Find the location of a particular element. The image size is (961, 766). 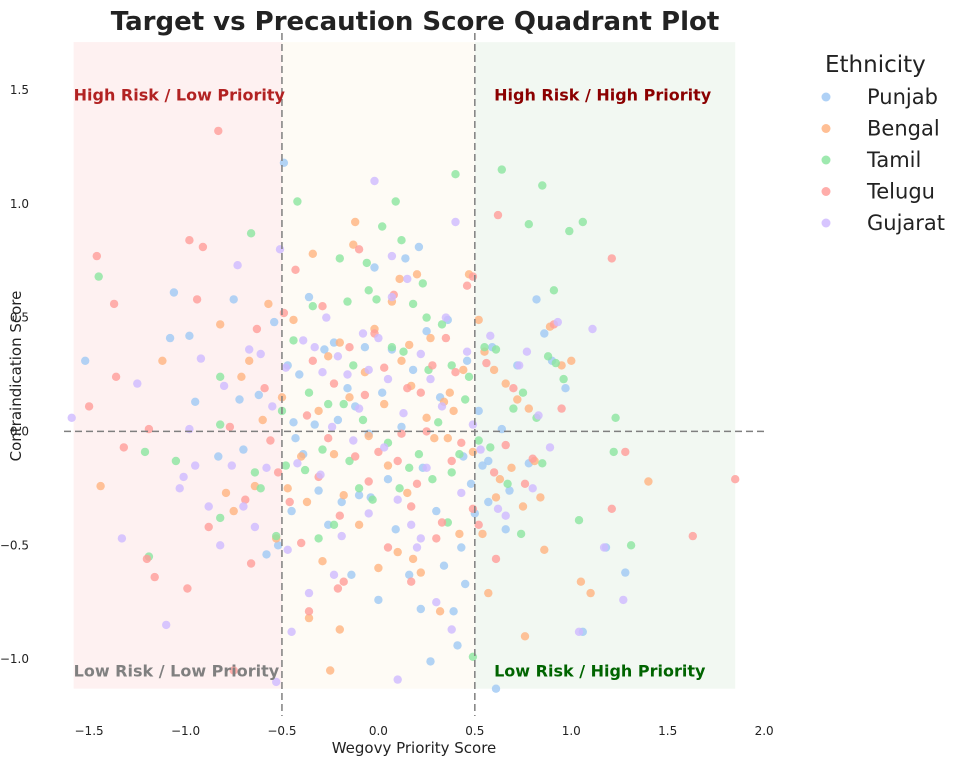

x-tick-label: 1.0 is located at coordinates (571, 731).